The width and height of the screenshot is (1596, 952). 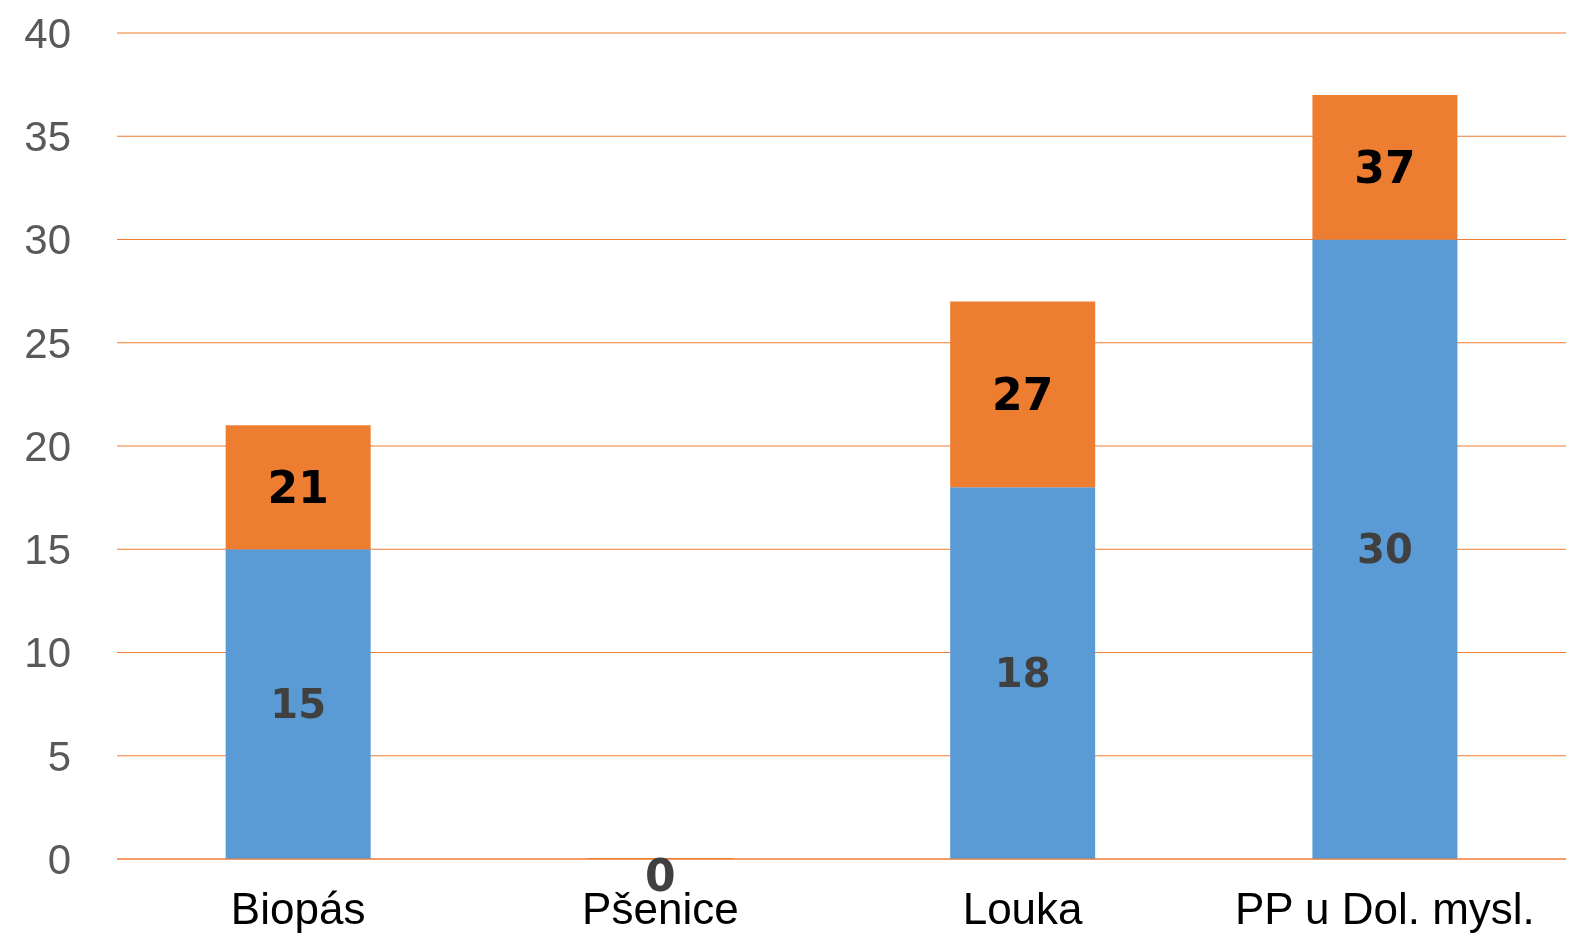 What do you see at coordinates (59, 859) in the screenshot?
I see `y-tick-label: 0` at bounding box center [59, 859].